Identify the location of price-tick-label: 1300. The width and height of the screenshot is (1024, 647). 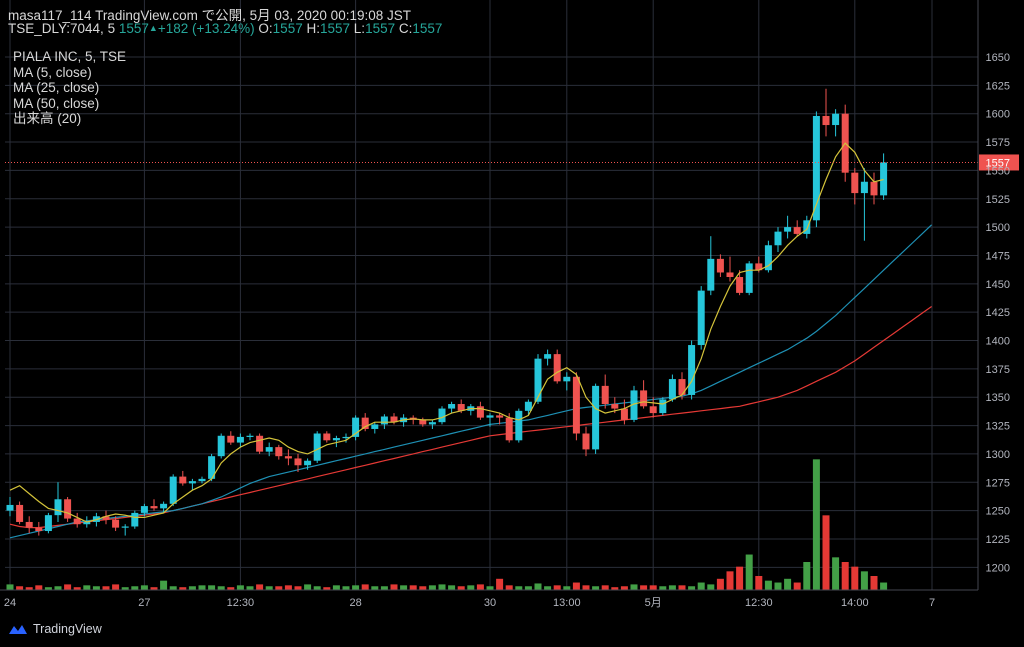
(998, 455).